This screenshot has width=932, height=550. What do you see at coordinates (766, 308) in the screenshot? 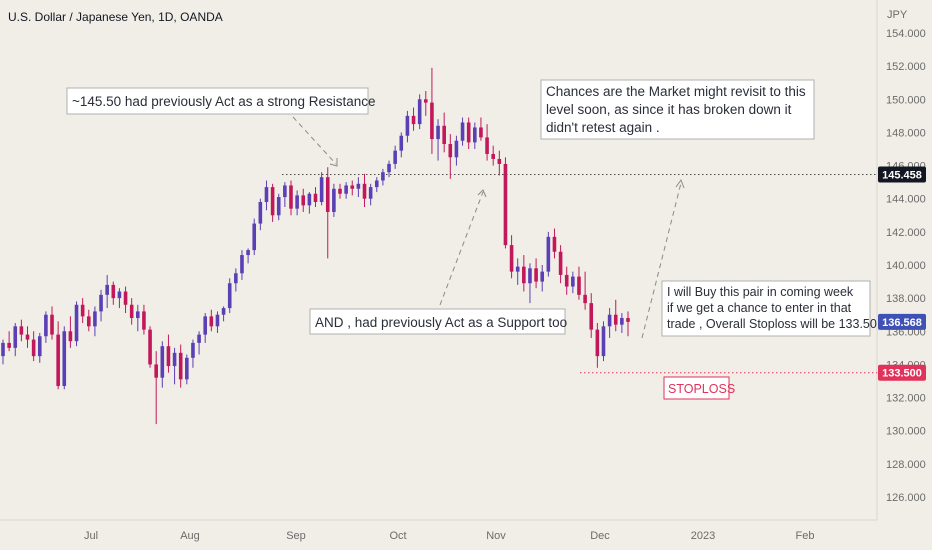
I see `buy-note-box` at bounding box center [766, 308].